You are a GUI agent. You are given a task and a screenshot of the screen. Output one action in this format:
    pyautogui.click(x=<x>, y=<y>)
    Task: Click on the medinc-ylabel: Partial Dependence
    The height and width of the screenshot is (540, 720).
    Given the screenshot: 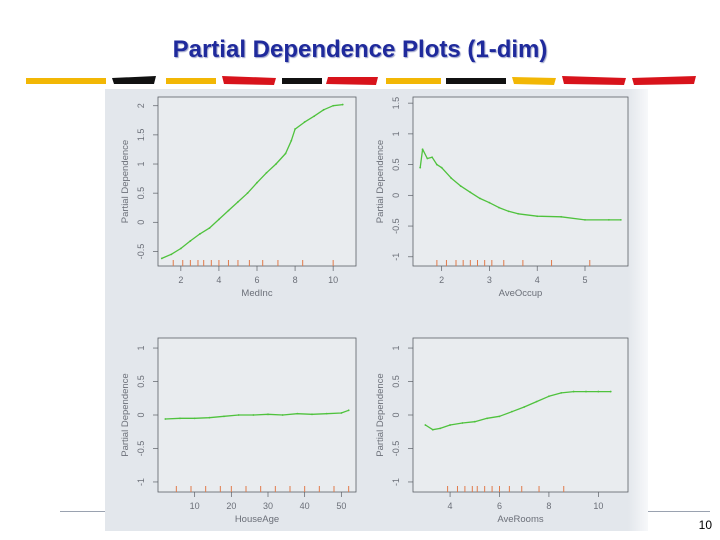 What is the action you would take?
    pyautogui.click(x=125, y=181)
    